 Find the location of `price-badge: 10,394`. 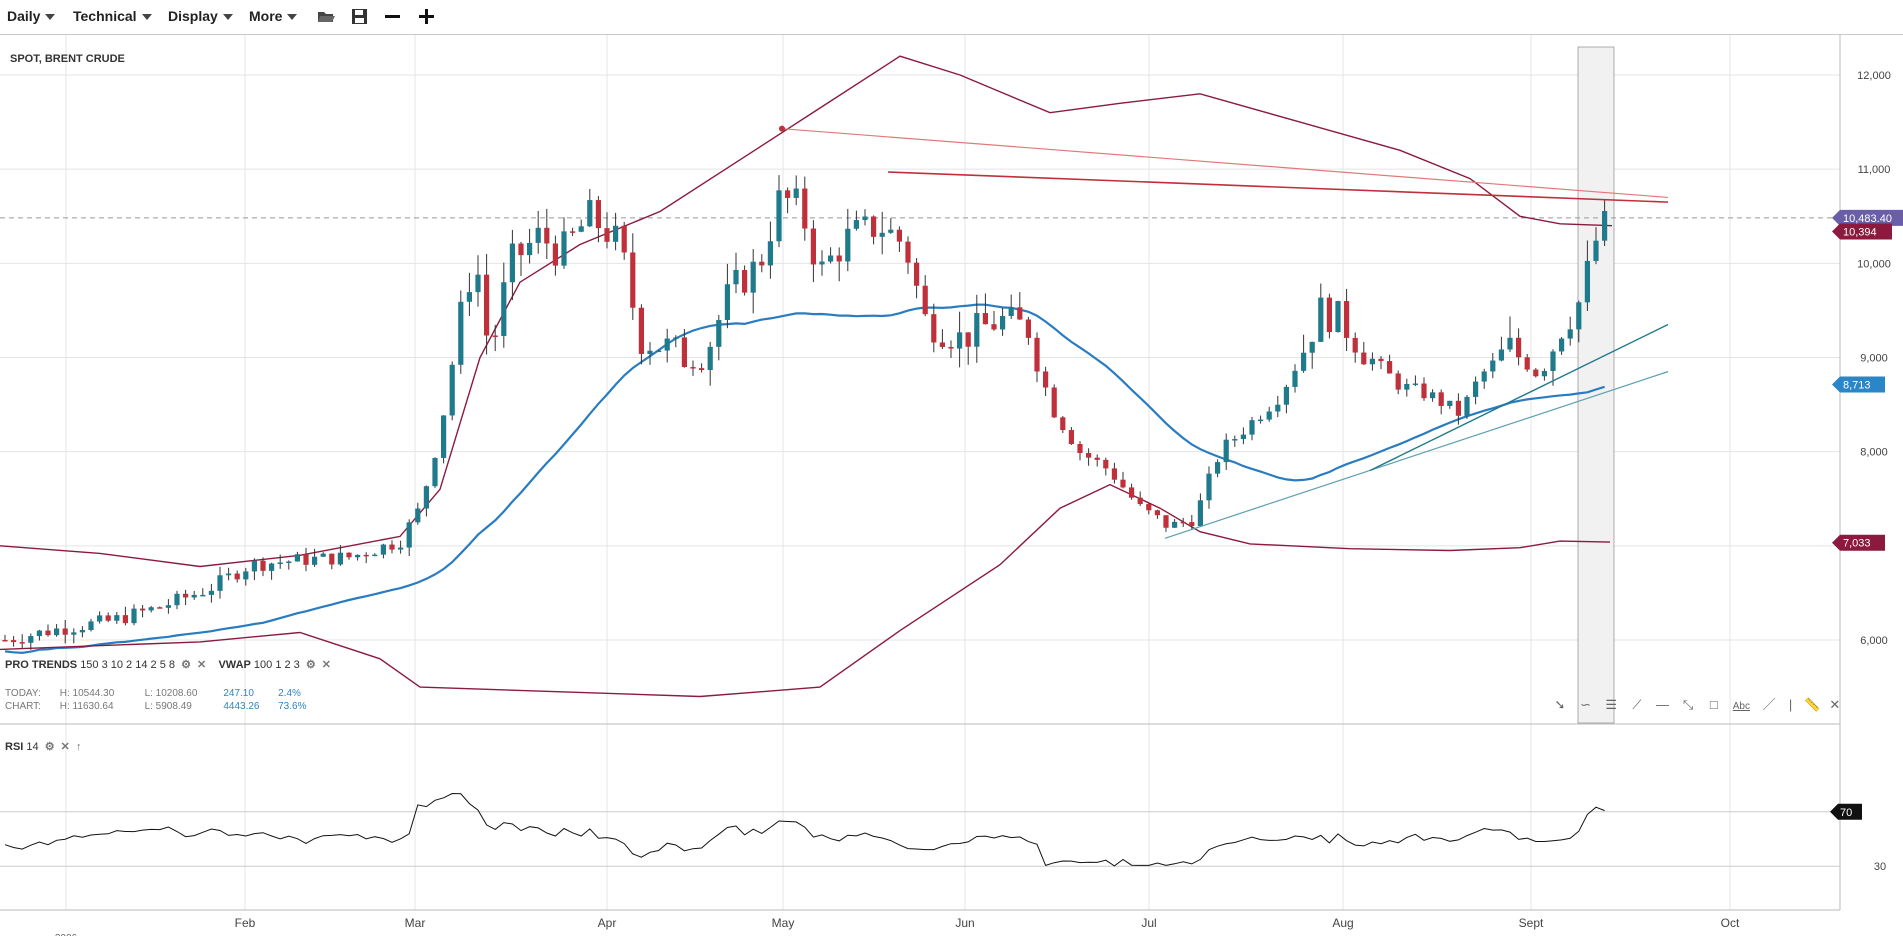

price-badge: 10,394 is located at coordinates (1862, 231).